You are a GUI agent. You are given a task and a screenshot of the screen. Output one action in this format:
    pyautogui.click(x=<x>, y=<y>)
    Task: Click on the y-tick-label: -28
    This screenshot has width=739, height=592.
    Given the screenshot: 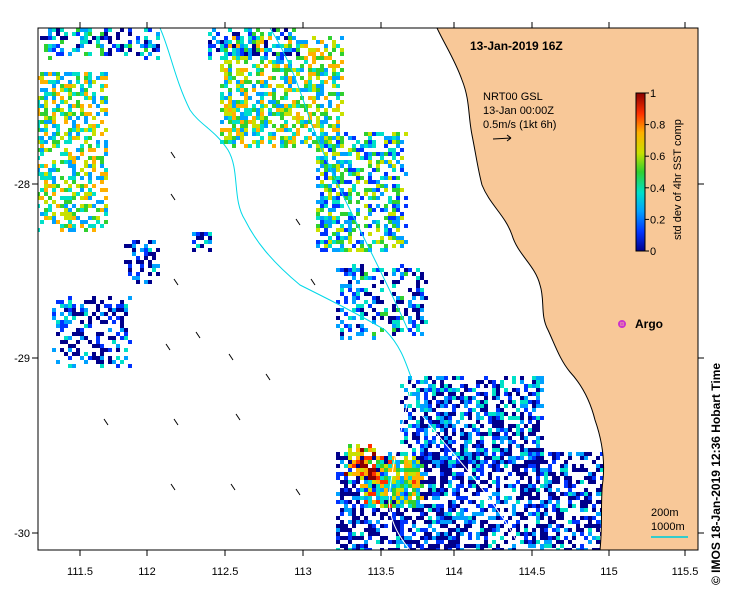 What is the action you would take?
    pyautogui.click(x=22, y=185)
    